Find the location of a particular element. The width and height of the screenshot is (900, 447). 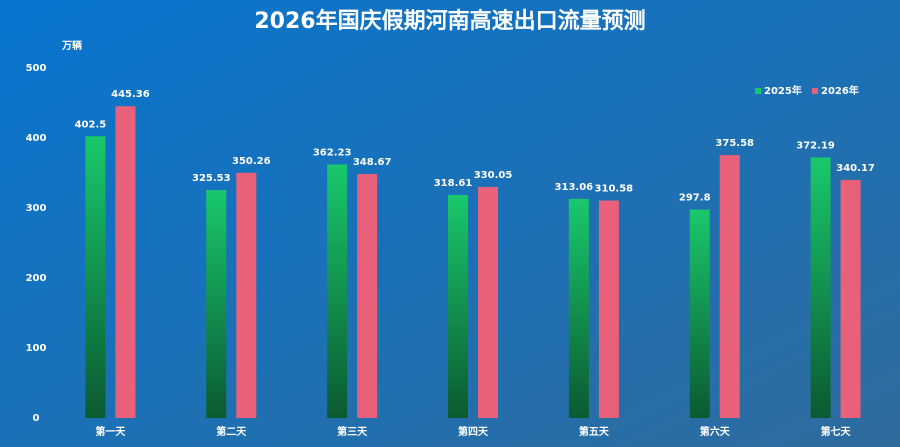

value-label: 372.19 is located at coordinates (815, 145).